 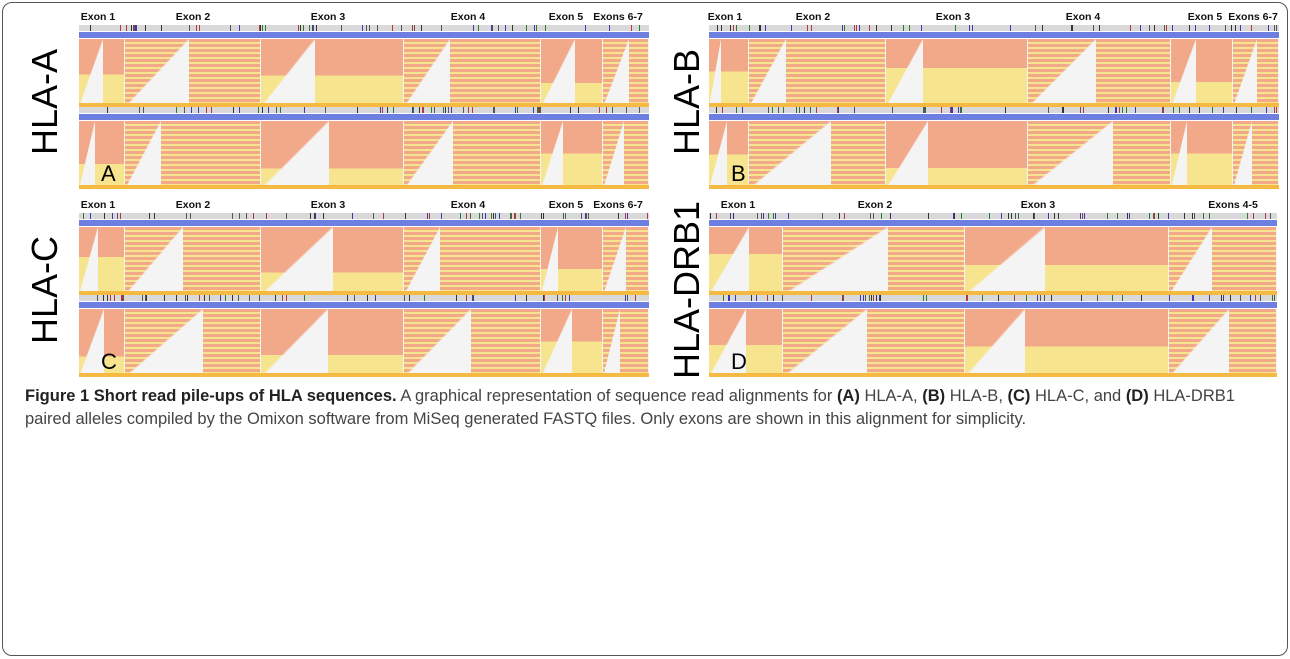 I want to click on exon-label: Exon 5, so click(x=566, y=205).